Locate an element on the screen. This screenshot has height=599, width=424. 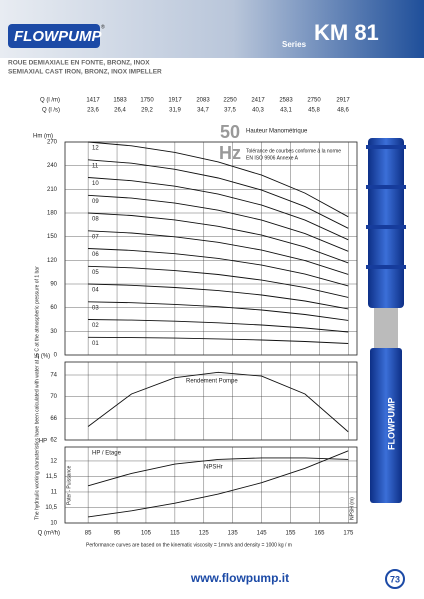
pump-label: FLOWPUMP is located at coordinates (391, 424).